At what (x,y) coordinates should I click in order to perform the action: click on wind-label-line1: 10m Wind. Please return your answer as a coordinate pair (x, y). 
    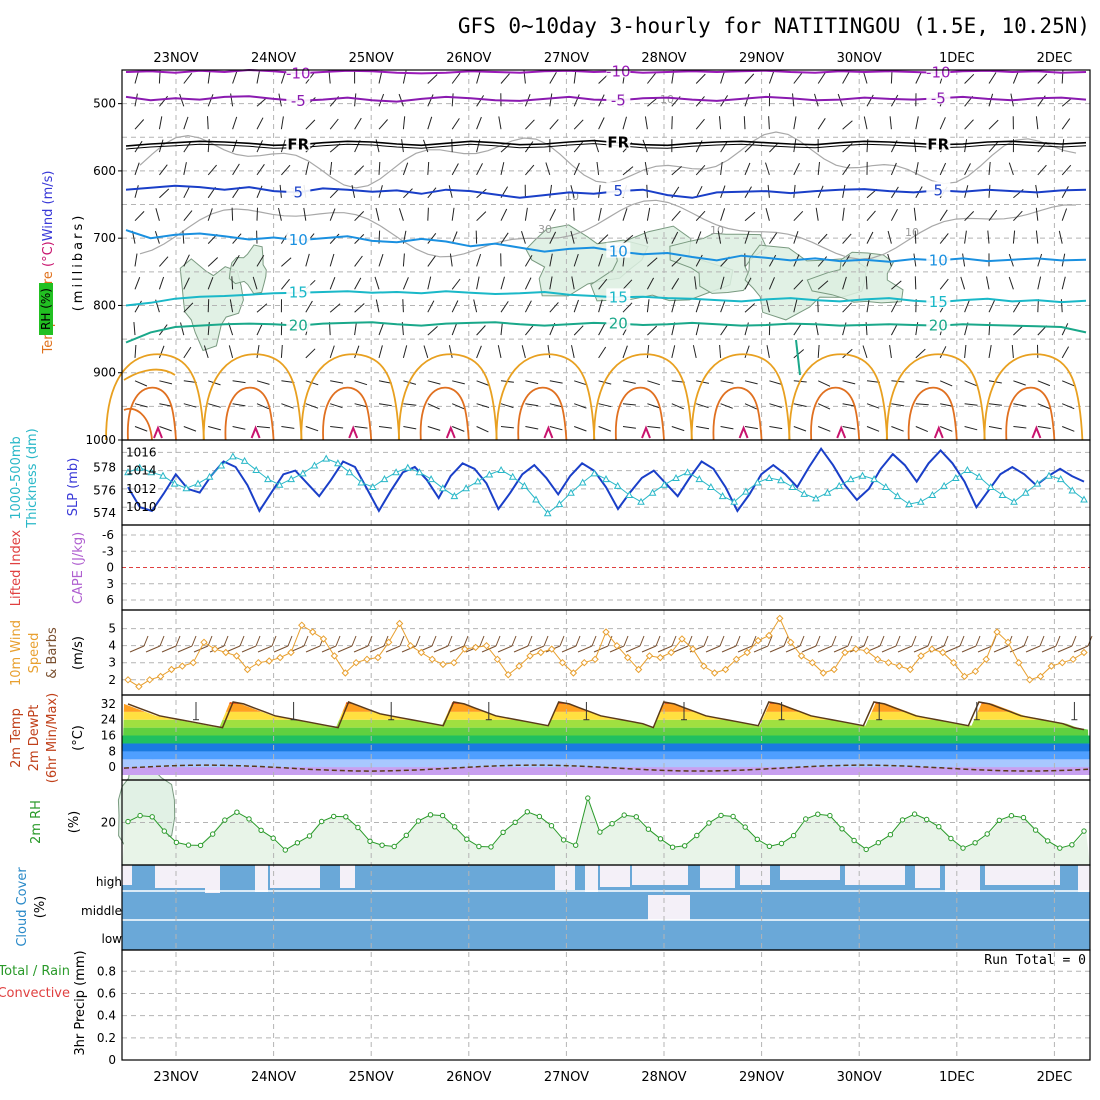
    Looking at the image, I should click on (16, 653).